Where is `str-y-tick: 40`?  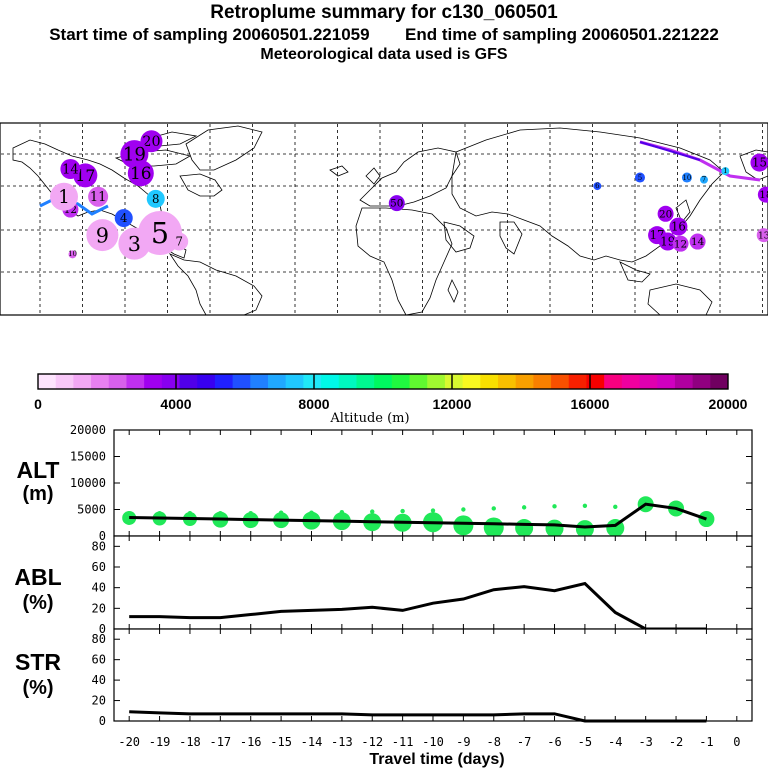 str-y-tick: 40 is located at coordinates (99, 680).